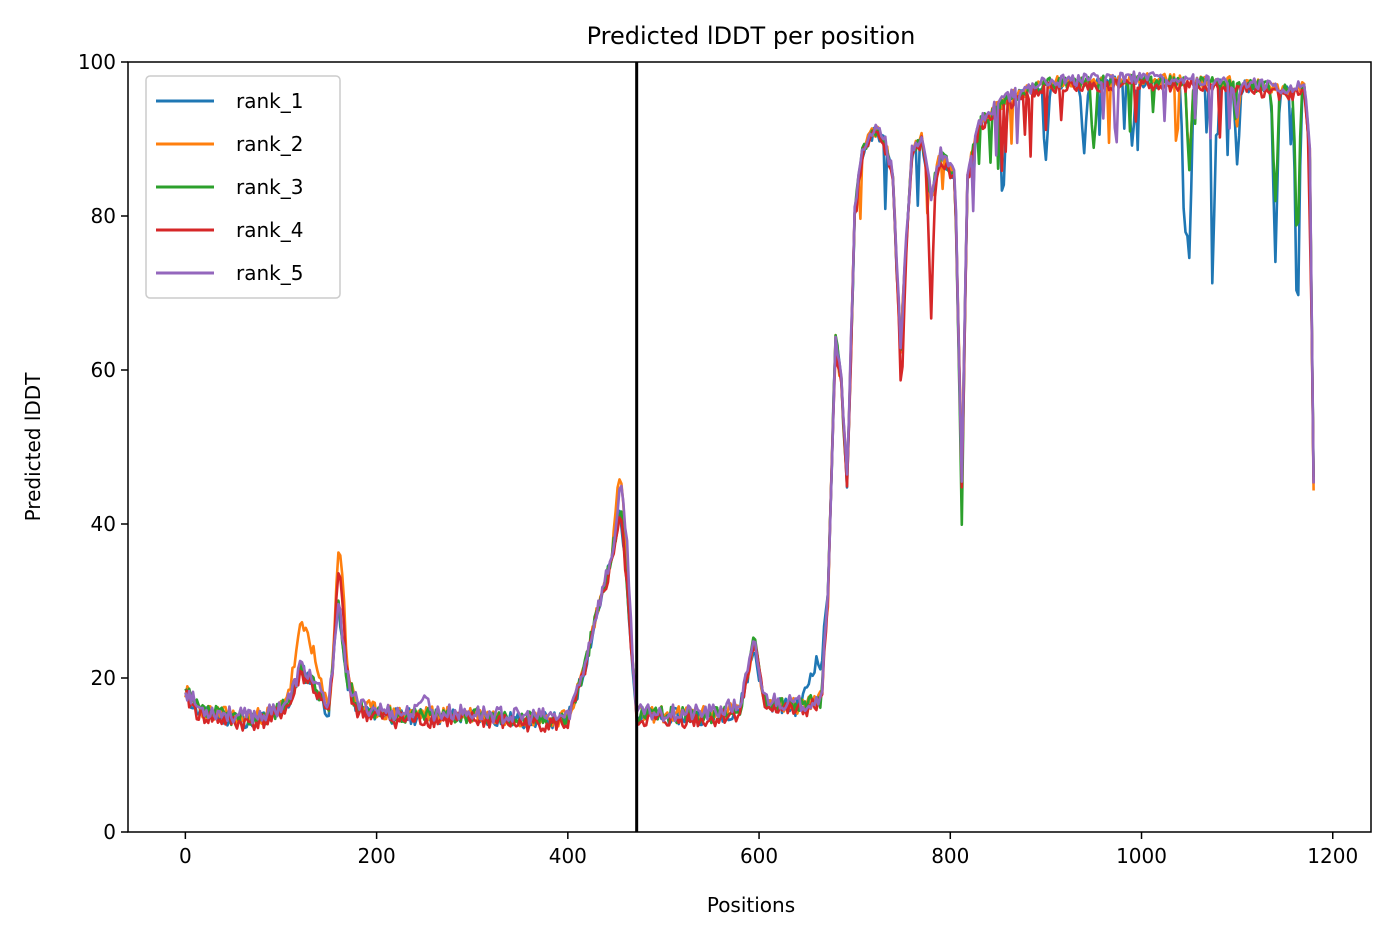 The image size is (1391, 939). What do you see at coordinates (97, 62) in the screenshot?
I see `y-tick-label: 100` at bounding box center [97, 62].